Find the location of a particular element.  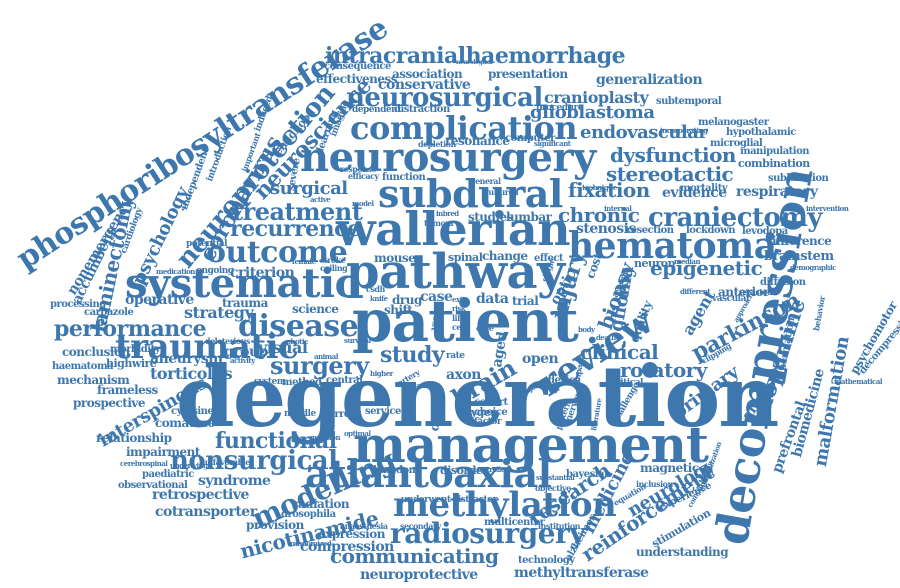

word-subluxation: subluxation is located at coordinates (798, 178).